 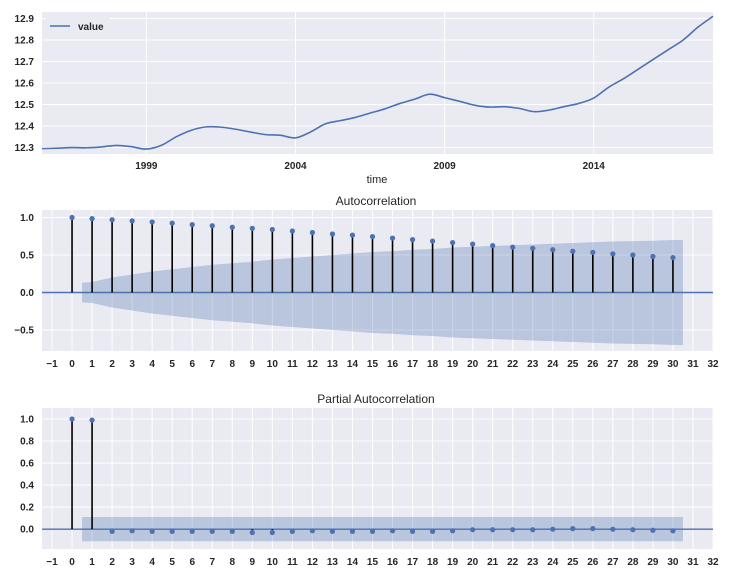 What do you see at coordinates (25, 105) in the screenshot?
I see `y-tick-label: 12.5` at bounding box center [25, 105].